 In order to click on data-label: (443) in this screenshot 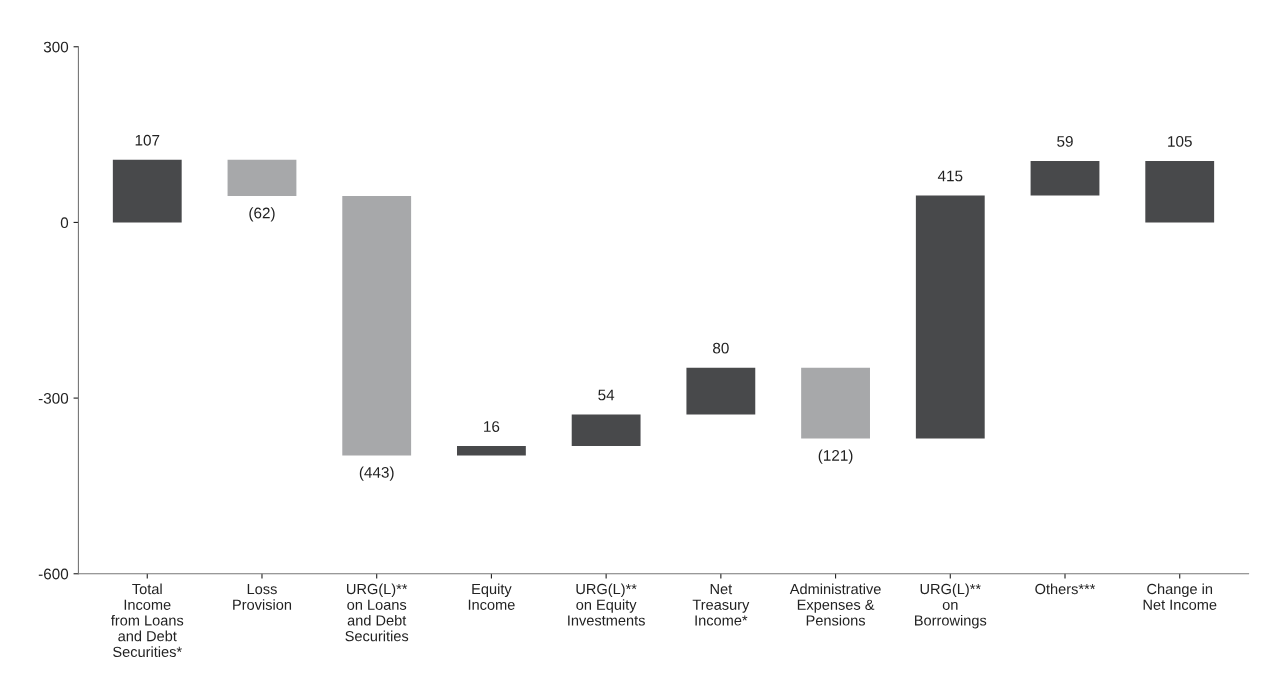, I will do `click(376, 473)`.